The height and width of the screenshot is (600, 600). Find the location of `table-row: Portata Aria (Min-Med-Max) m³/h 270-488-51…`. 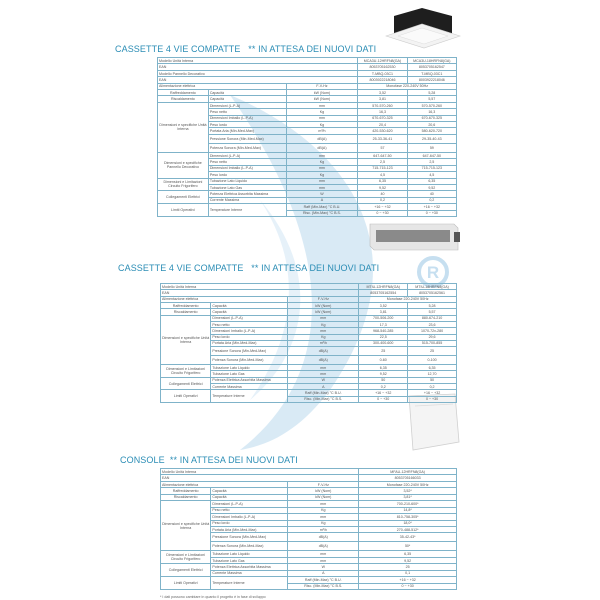

table-row: Portata Aria (Min-Med-Max) m³/h 270-488-51… is located at coordinates (309, 529).